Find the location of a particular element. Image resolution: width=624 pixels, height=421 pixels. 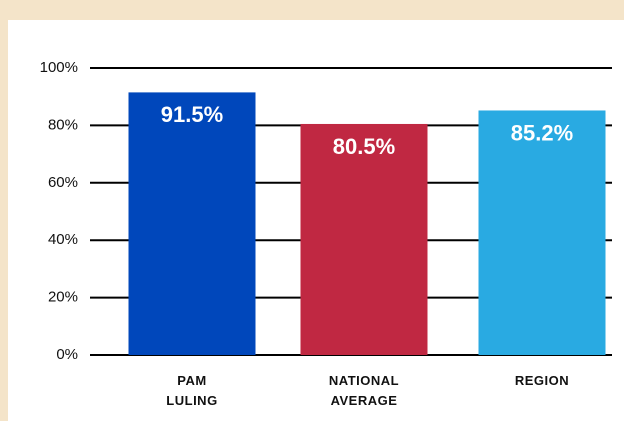

y-tick-label: 100% is located at coordinates (59, 67).